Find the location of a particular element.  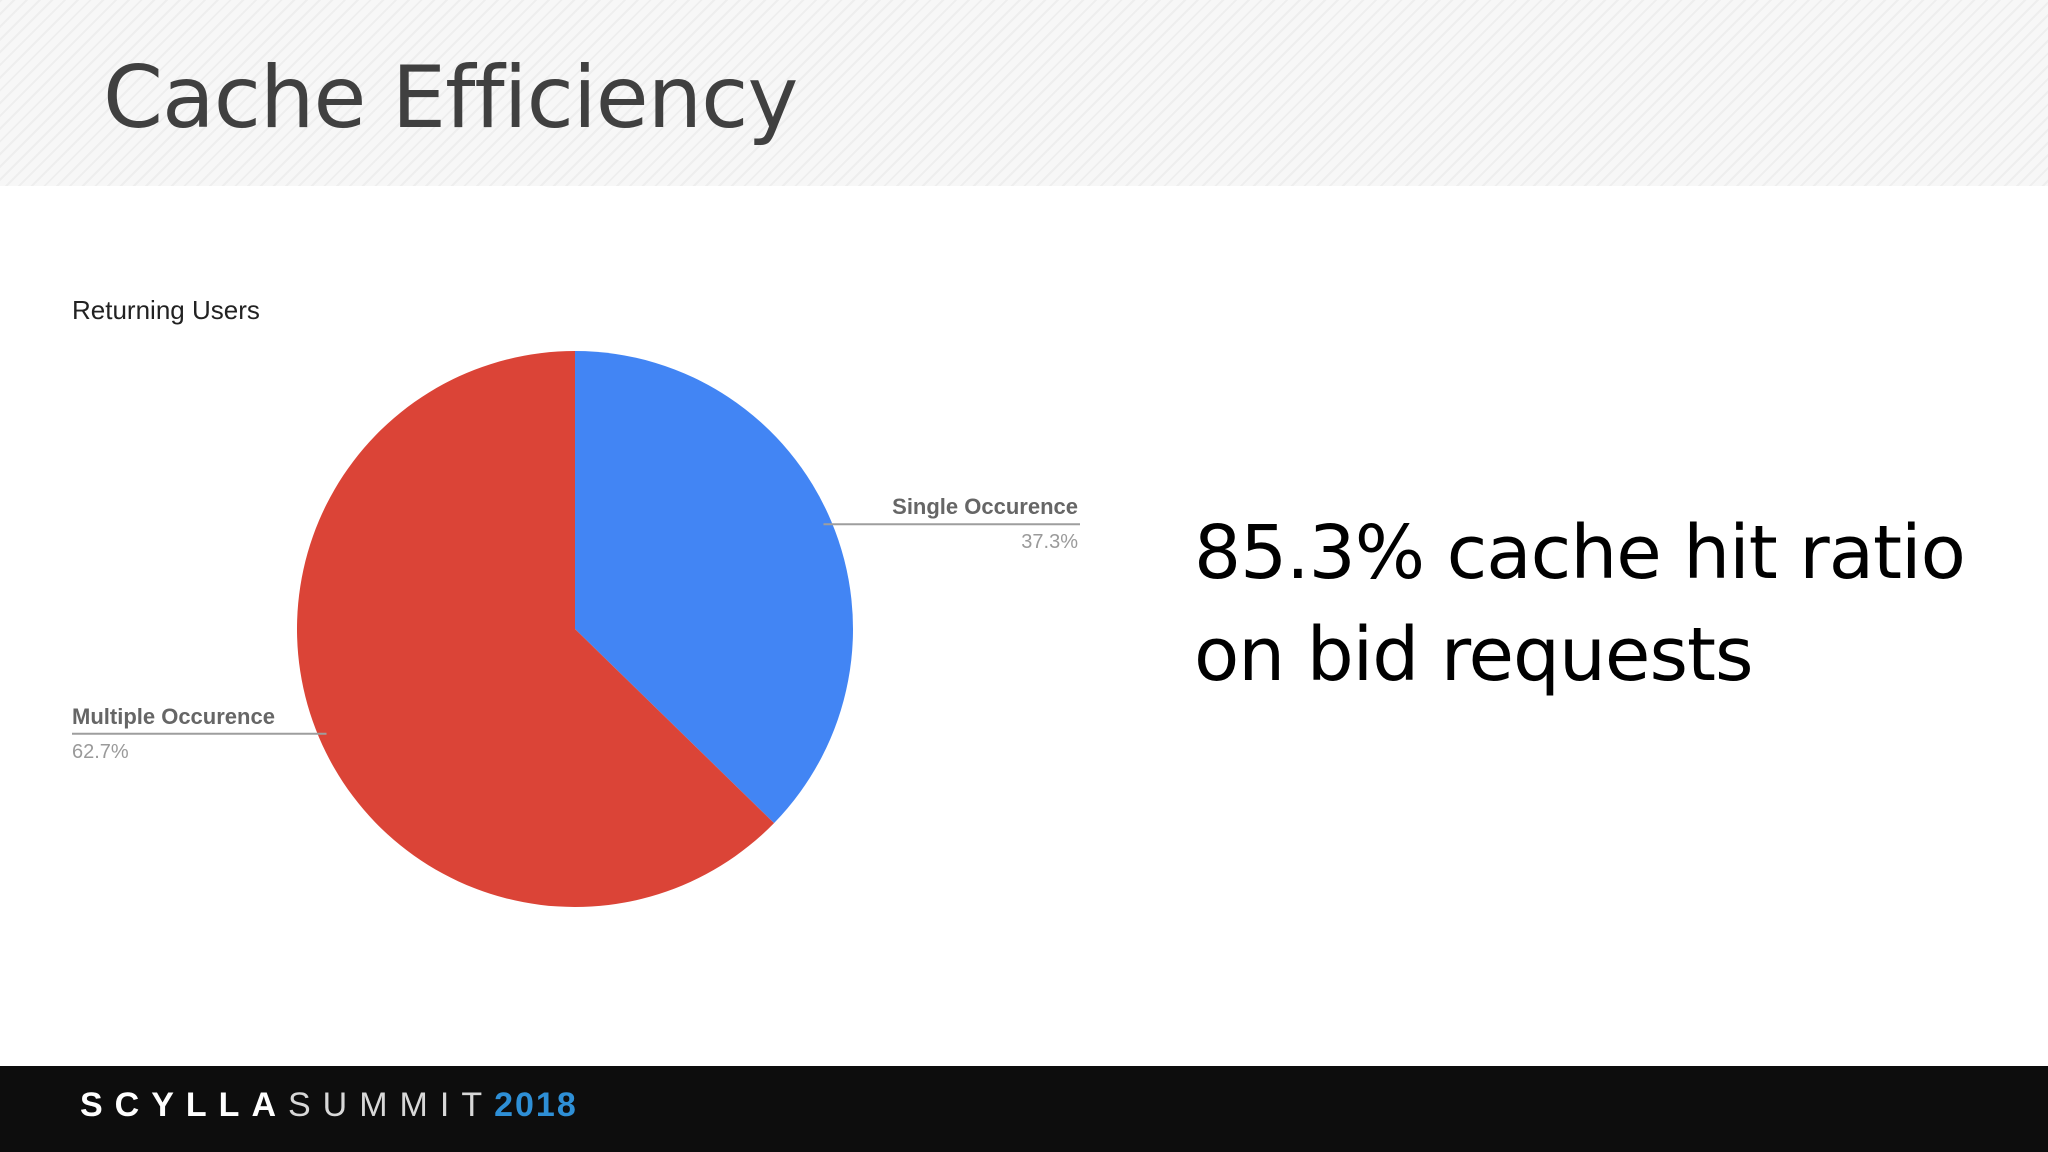

statement-line-1: 85.3% cache hit ratio is located at coordinates (1580, 553).